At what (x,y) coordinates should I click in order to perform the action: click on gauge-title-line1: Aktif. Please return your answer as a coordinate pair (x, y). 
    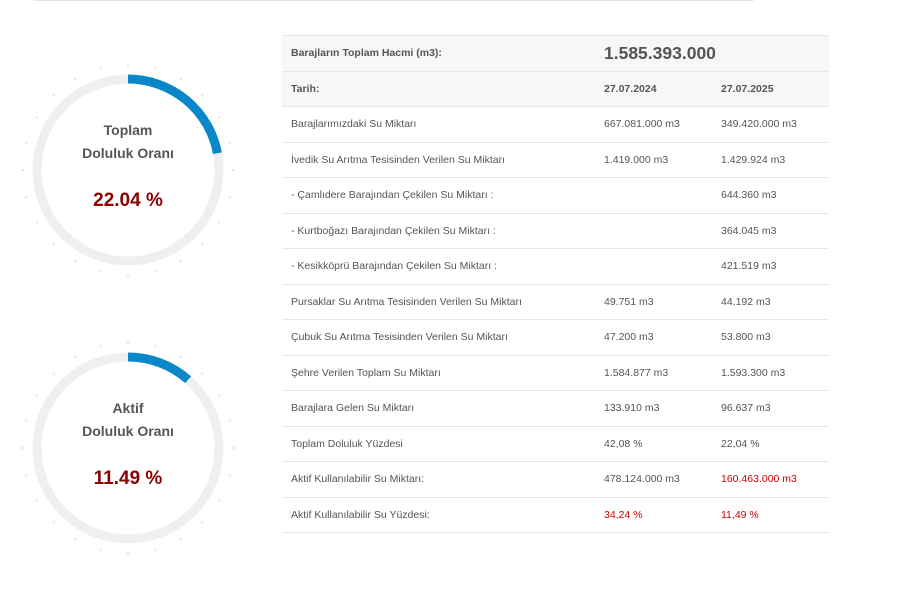
    Looking at the image, I should click on (128, 408).